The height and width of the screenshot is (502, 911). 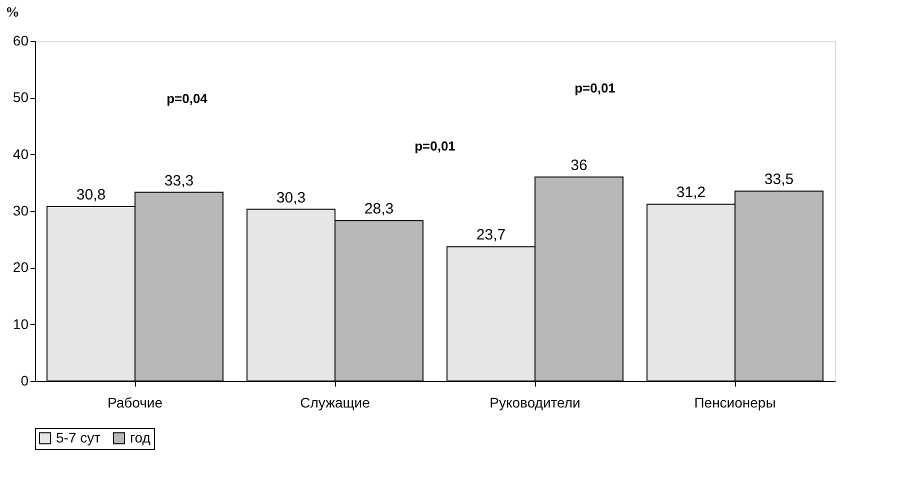 What do you see at coordinates (20, 267) in the screenshot?
I see `y-tick-label: 20` at bounding box center [20, 267].